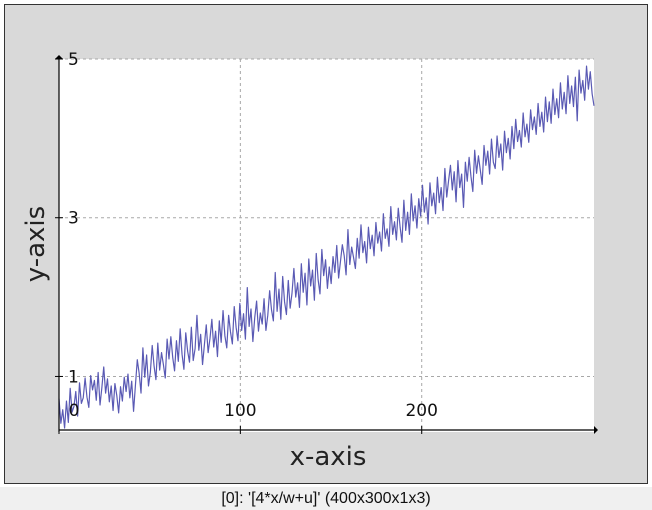 The width and height of the screenshot is (652, 510). I want to click on y-tick-label: 3, so click(73, 219).